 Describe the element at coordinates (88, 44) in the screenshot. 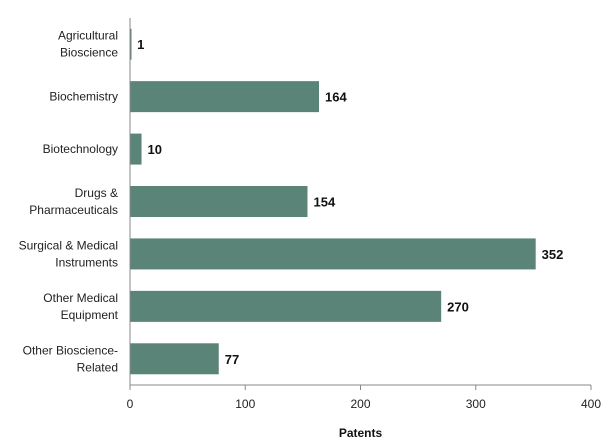

I see `category-label: Agricultural Bioscience` at that location.